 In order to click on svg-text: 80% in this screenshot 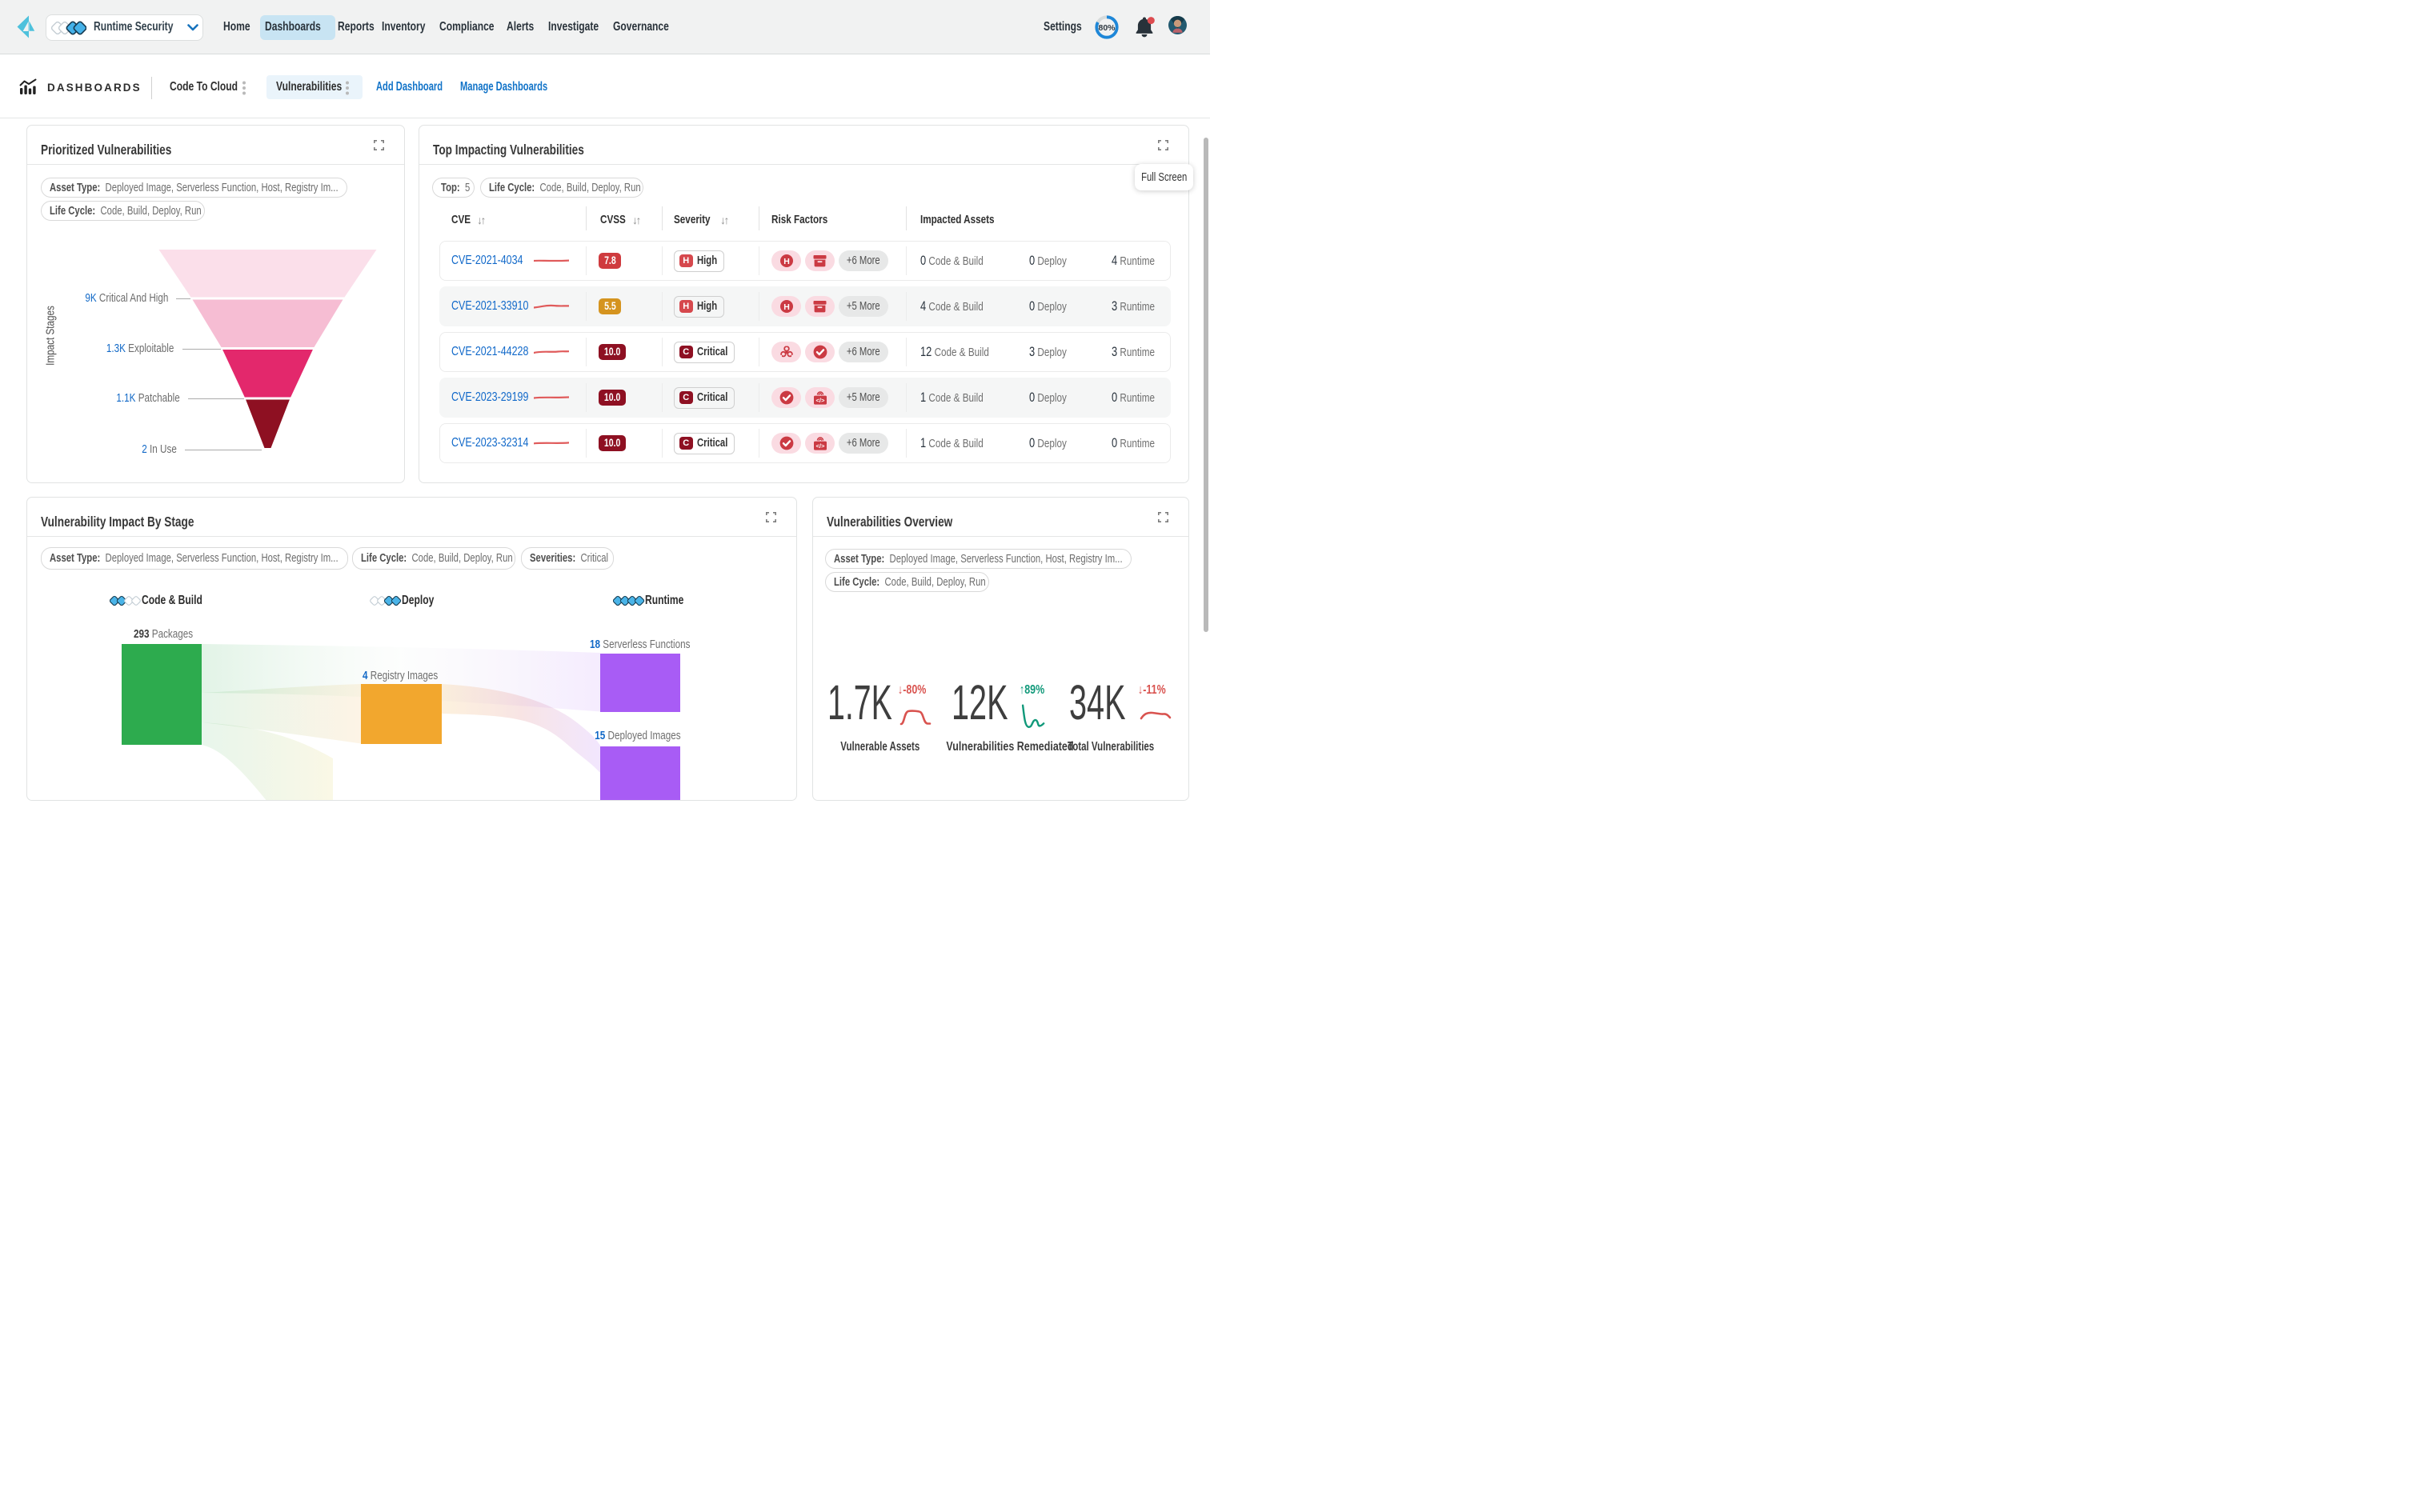, I will do `click(1107, 28)`.